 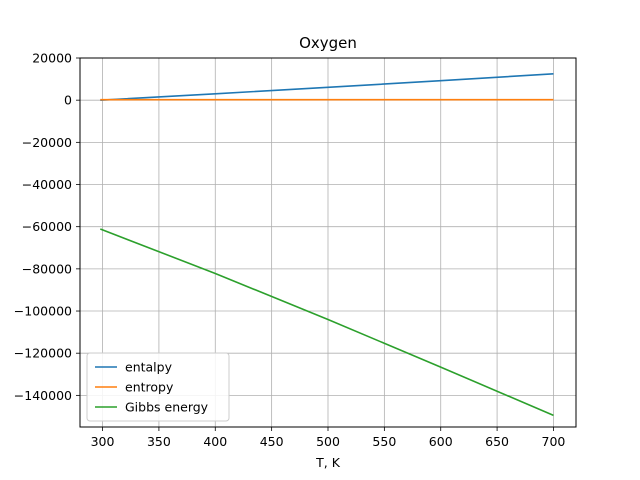 What do you see at coordinates (52, 58) in the screenshot?
I see `y-tick-label: 20000` at bounding box center [52, 58].